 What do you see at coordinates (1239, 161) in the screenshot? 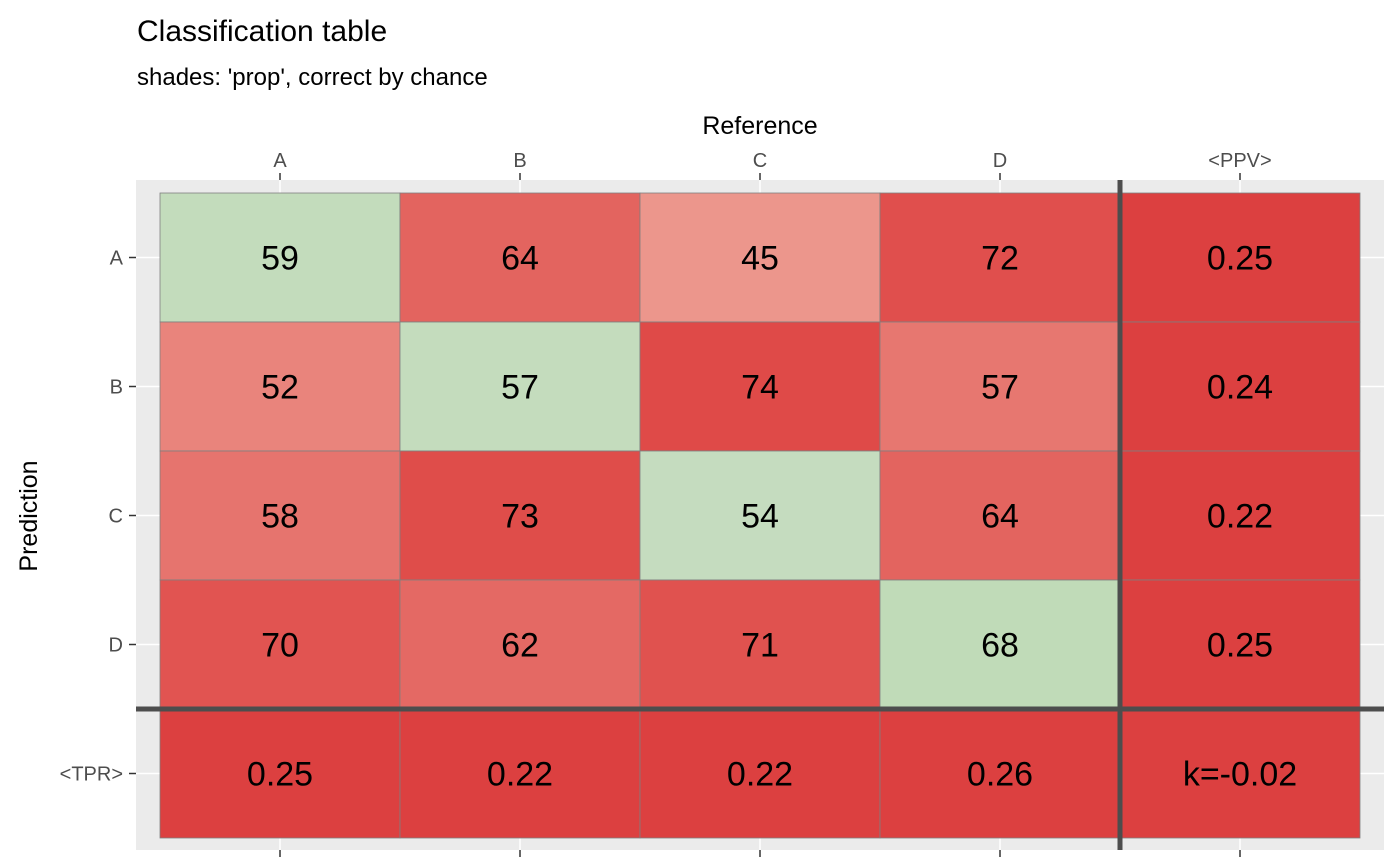
I see `x-tick-label: <PPV>` at bounding box center [1239, 161].